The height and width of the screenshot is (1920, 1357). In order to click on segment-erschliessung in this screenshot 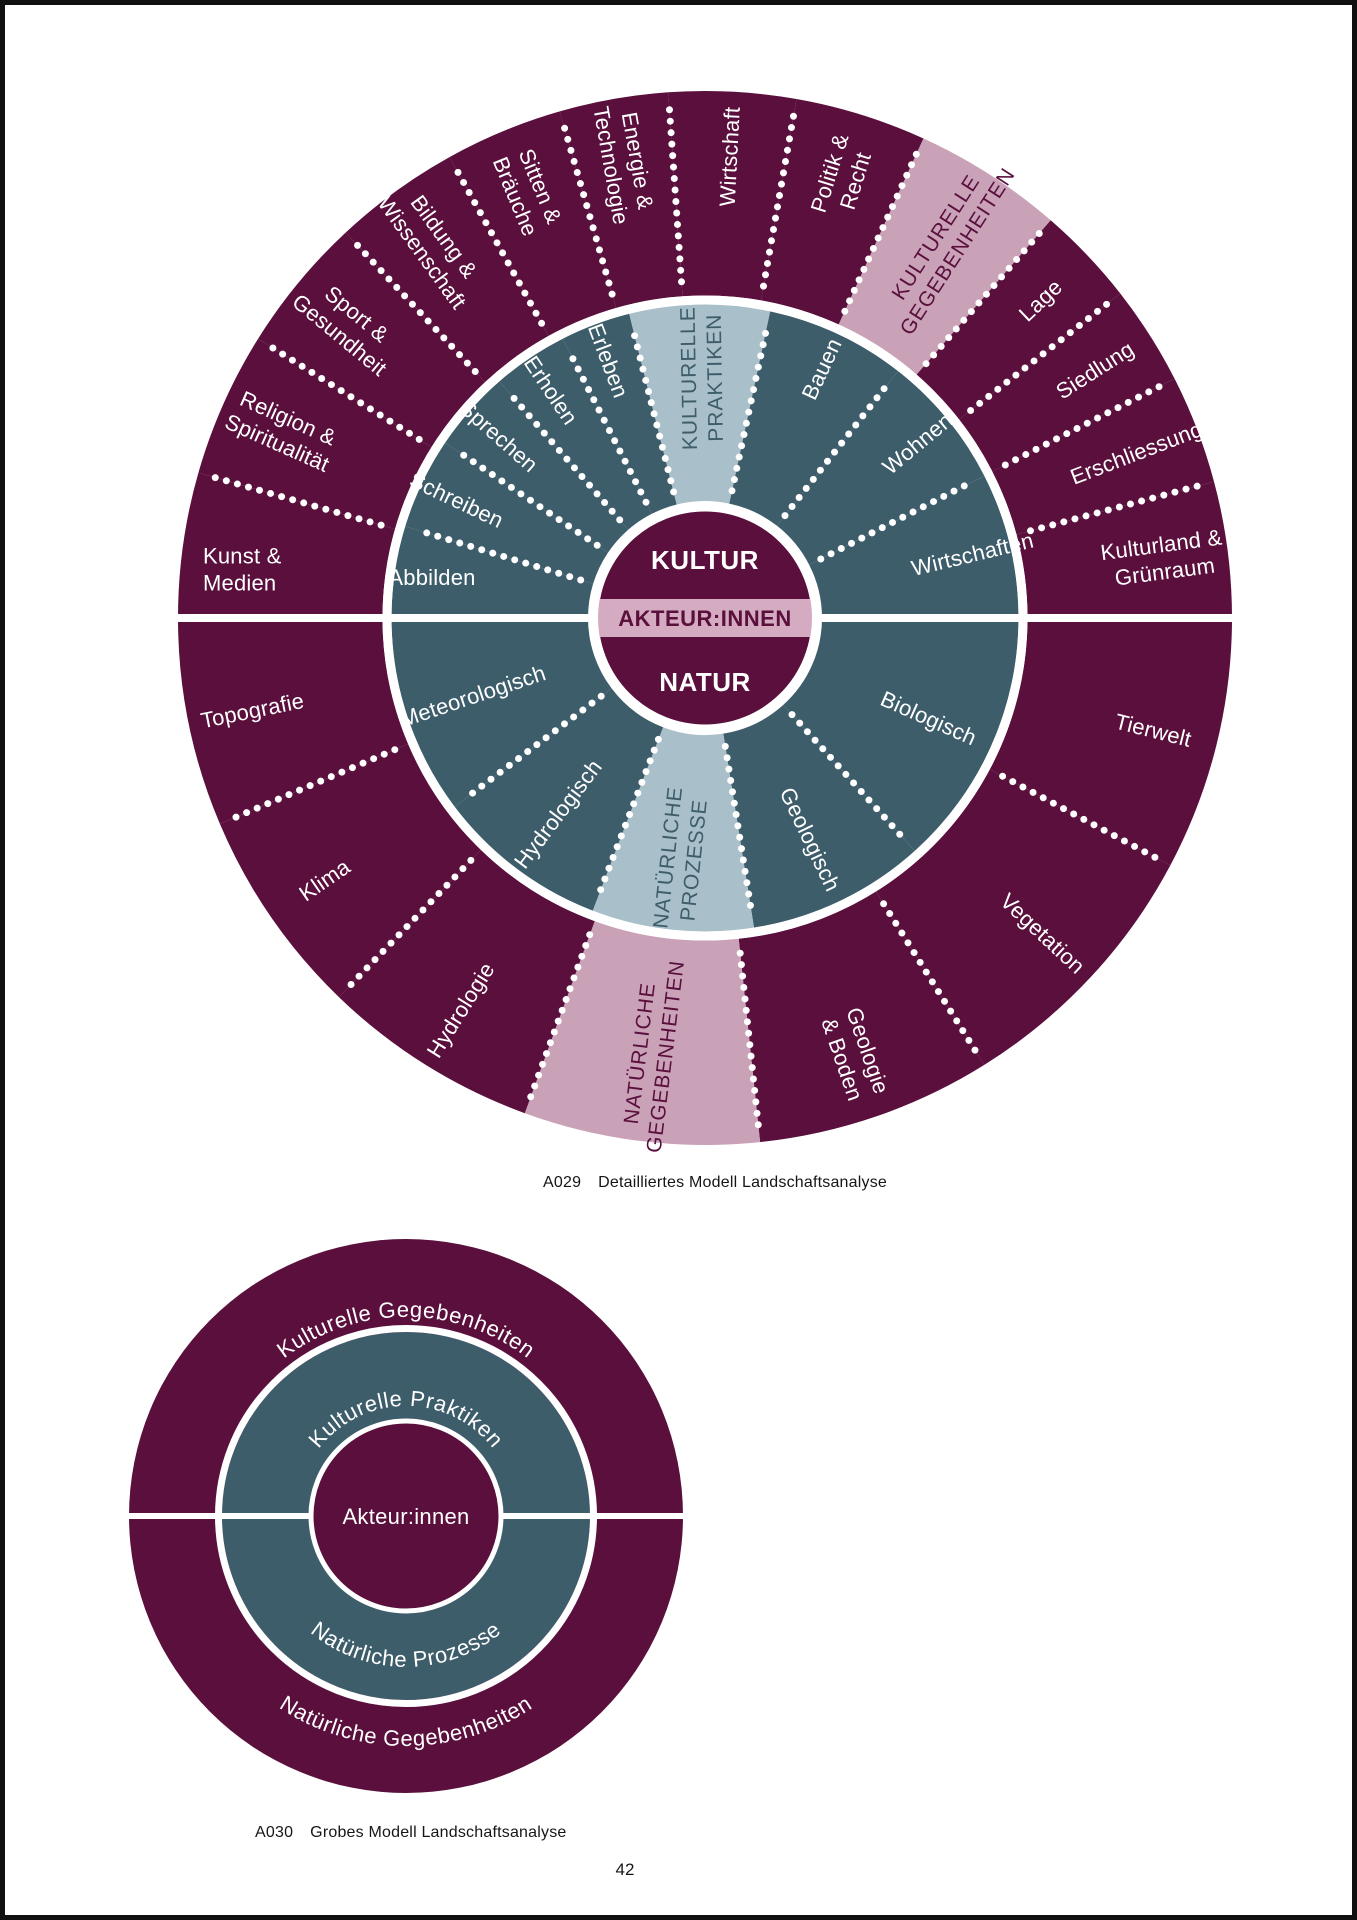, I will do `click(1103, 456)`.